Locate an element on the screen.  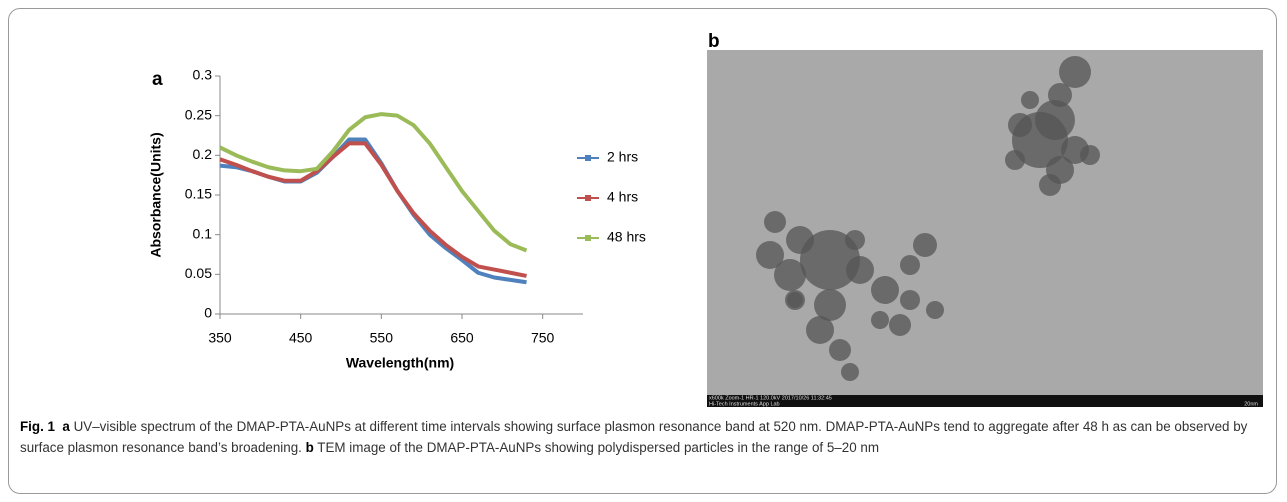
y-tick-label: 0.25 is located at coordinates (198, 114).